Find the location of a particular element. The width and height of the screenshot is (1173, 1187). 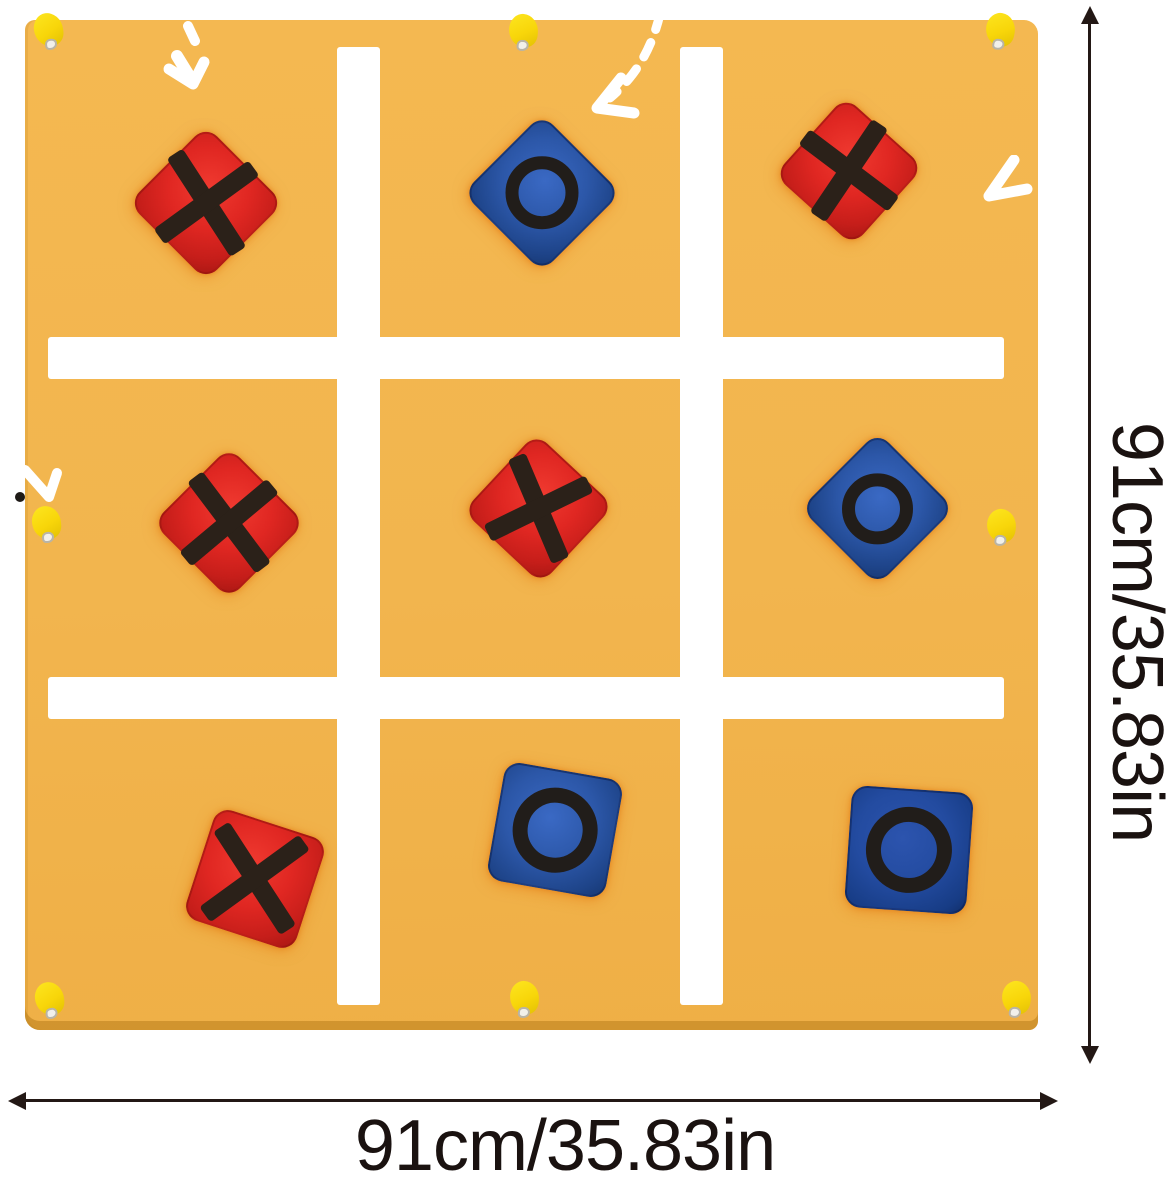

width-dimension-line is located at coordinates (533, 1100).